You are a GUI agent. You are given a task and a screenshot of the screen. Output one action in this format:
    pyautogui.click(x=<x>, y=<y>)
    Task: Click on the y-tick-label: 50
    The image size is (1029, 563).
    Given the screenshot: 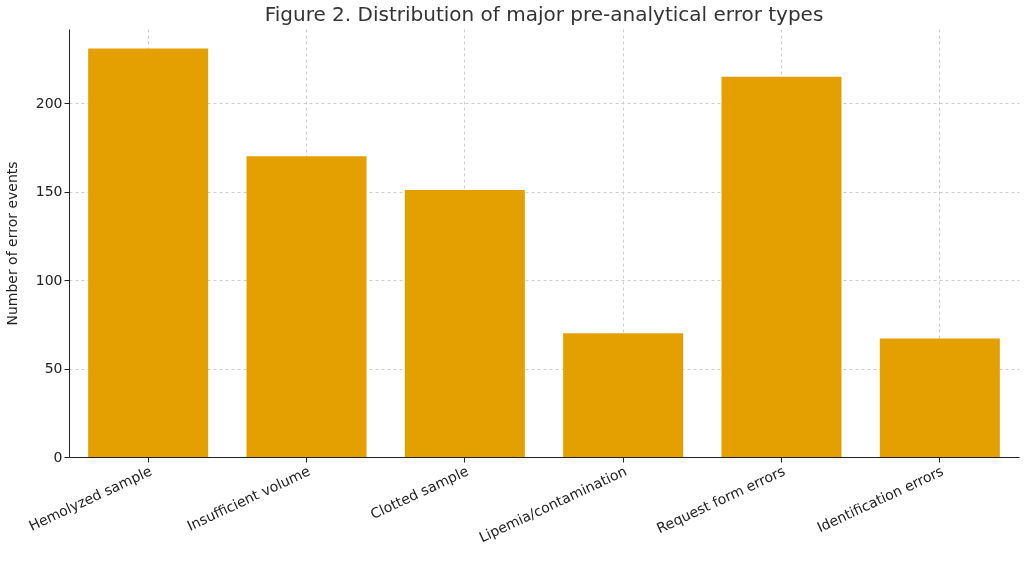 What is the action you would take?
    pyautogui.click(x=53, y=368)
    